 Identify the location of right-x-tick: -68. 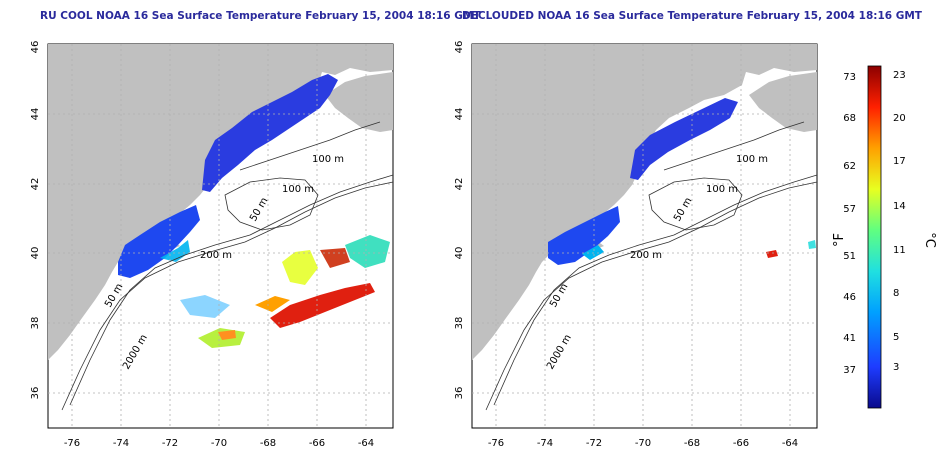
(692, 443).